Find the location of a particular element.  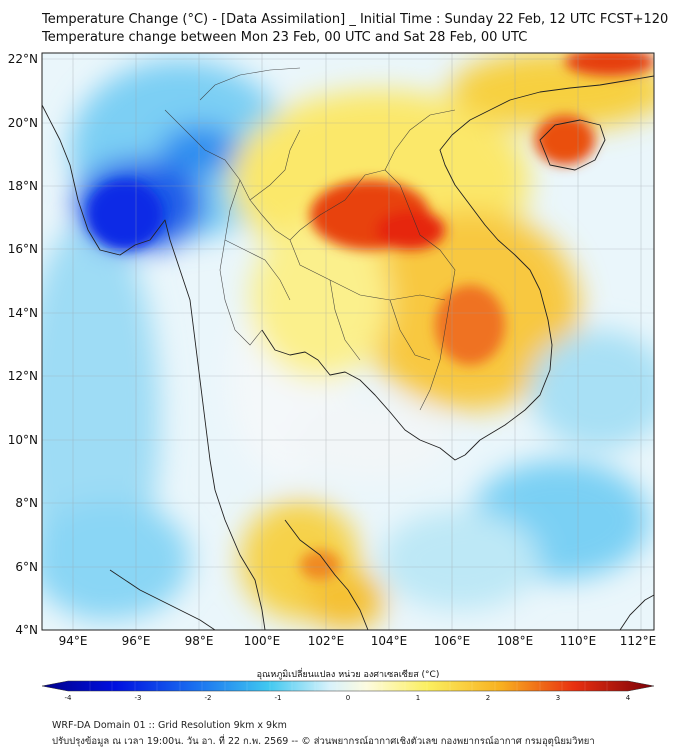

lat-label: 20°N is located at coordinates (23, 123).